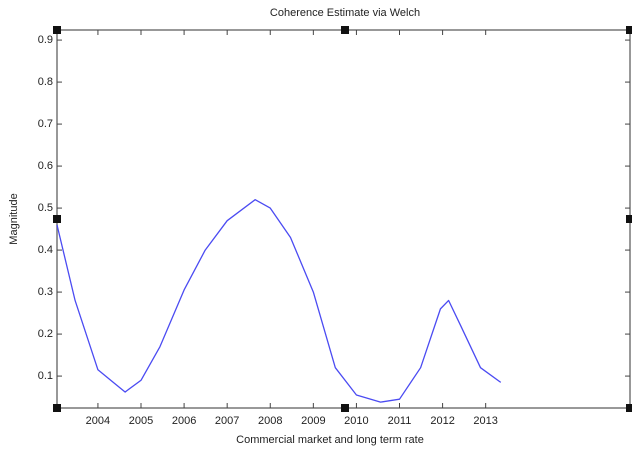  What do you see at coordinates (442, 421) in the screenshot?
I see `x-tick-label: 2012` at bounding box center [442, 421].